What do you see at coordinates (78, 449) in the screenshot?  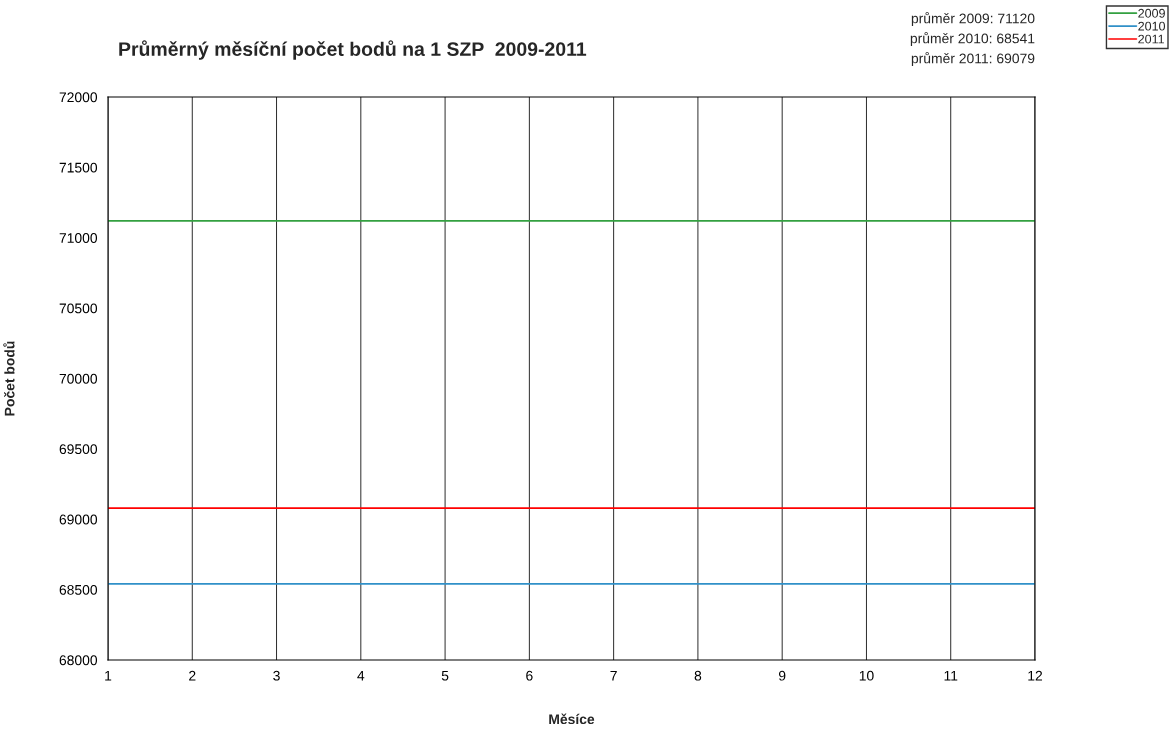 I see `y-tick-label: 69500` at bounding box center [78, 449].